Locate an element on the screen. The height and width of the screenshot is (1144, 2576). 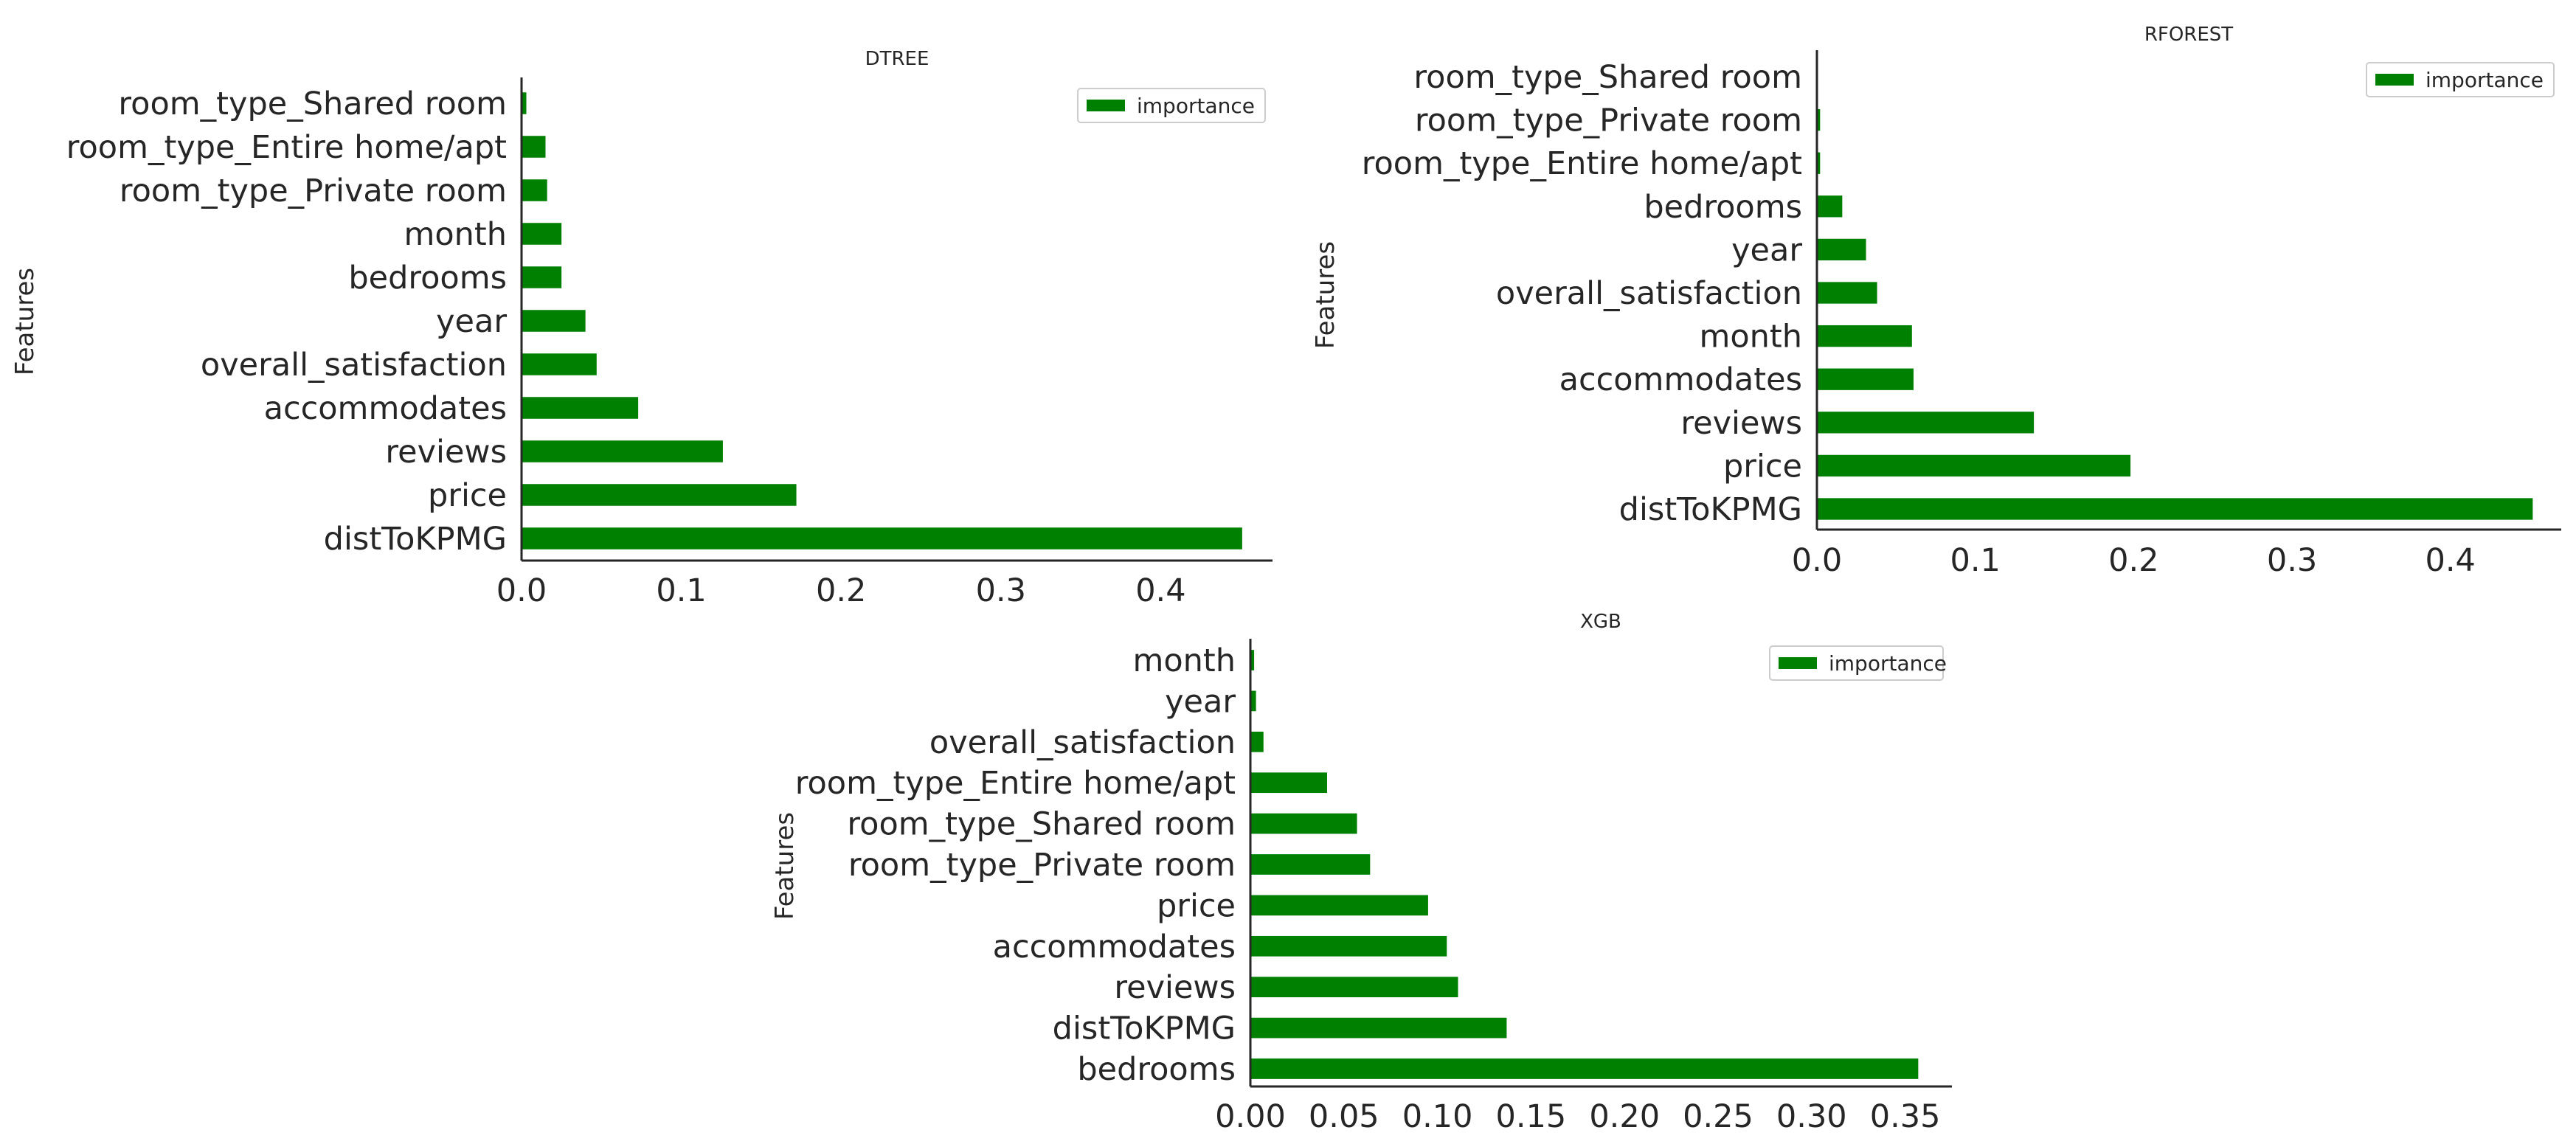
x-tick-label: 0.20 is located at coordinates (1624, 1116).